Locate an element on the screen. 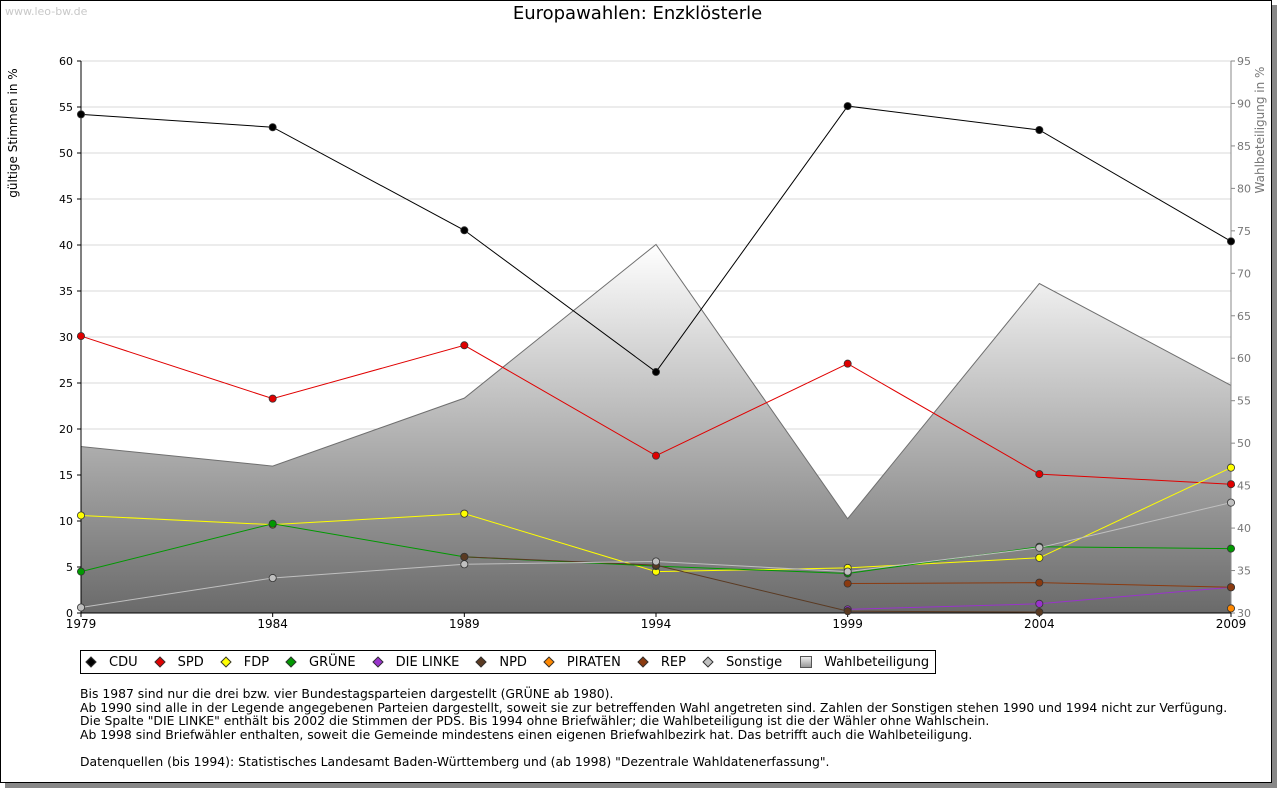 The image size is (1280, 791). y-tick-label-right: 45 is located at coordinates (1244, 486).